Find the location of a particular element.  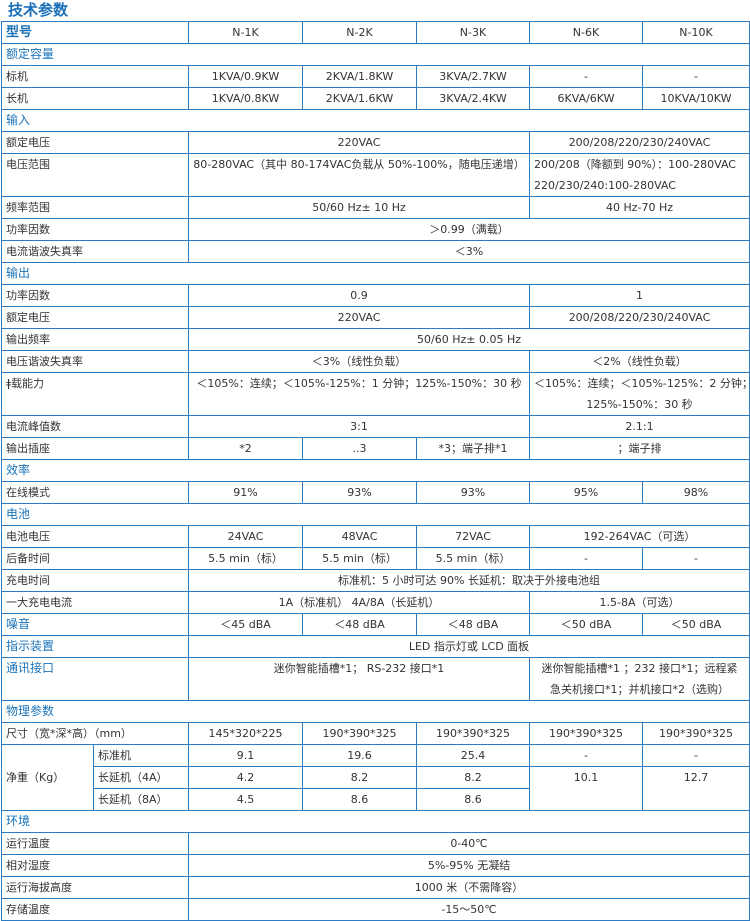

value-text: *3；端子排*1 is located at coordinates (473, 448).